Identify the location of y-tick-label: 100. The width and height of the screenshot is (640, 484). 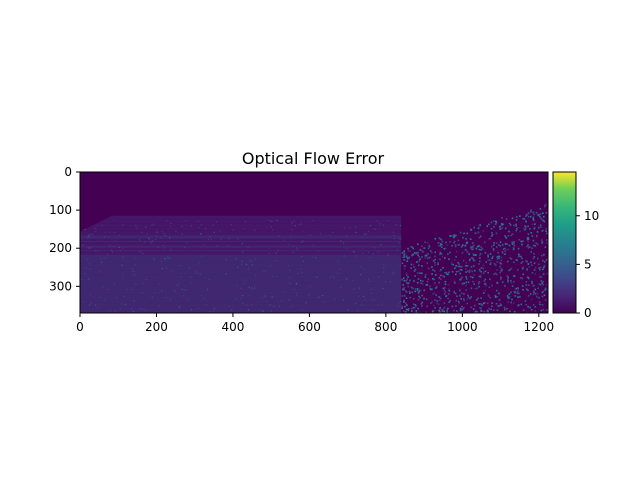
(60, 210).